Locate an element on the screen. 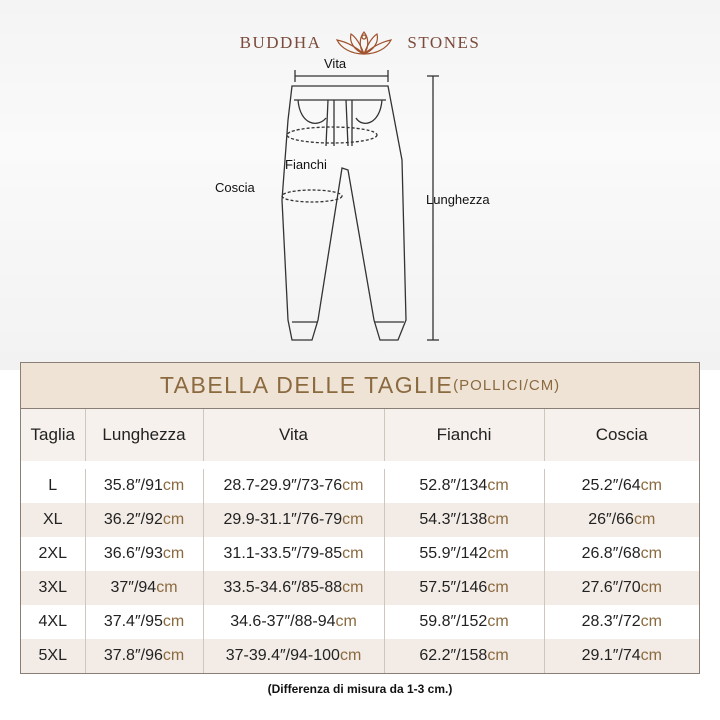 The image size is (720, 720). measurement-value: 28.3″/72 is located at coordinates (611, 621).